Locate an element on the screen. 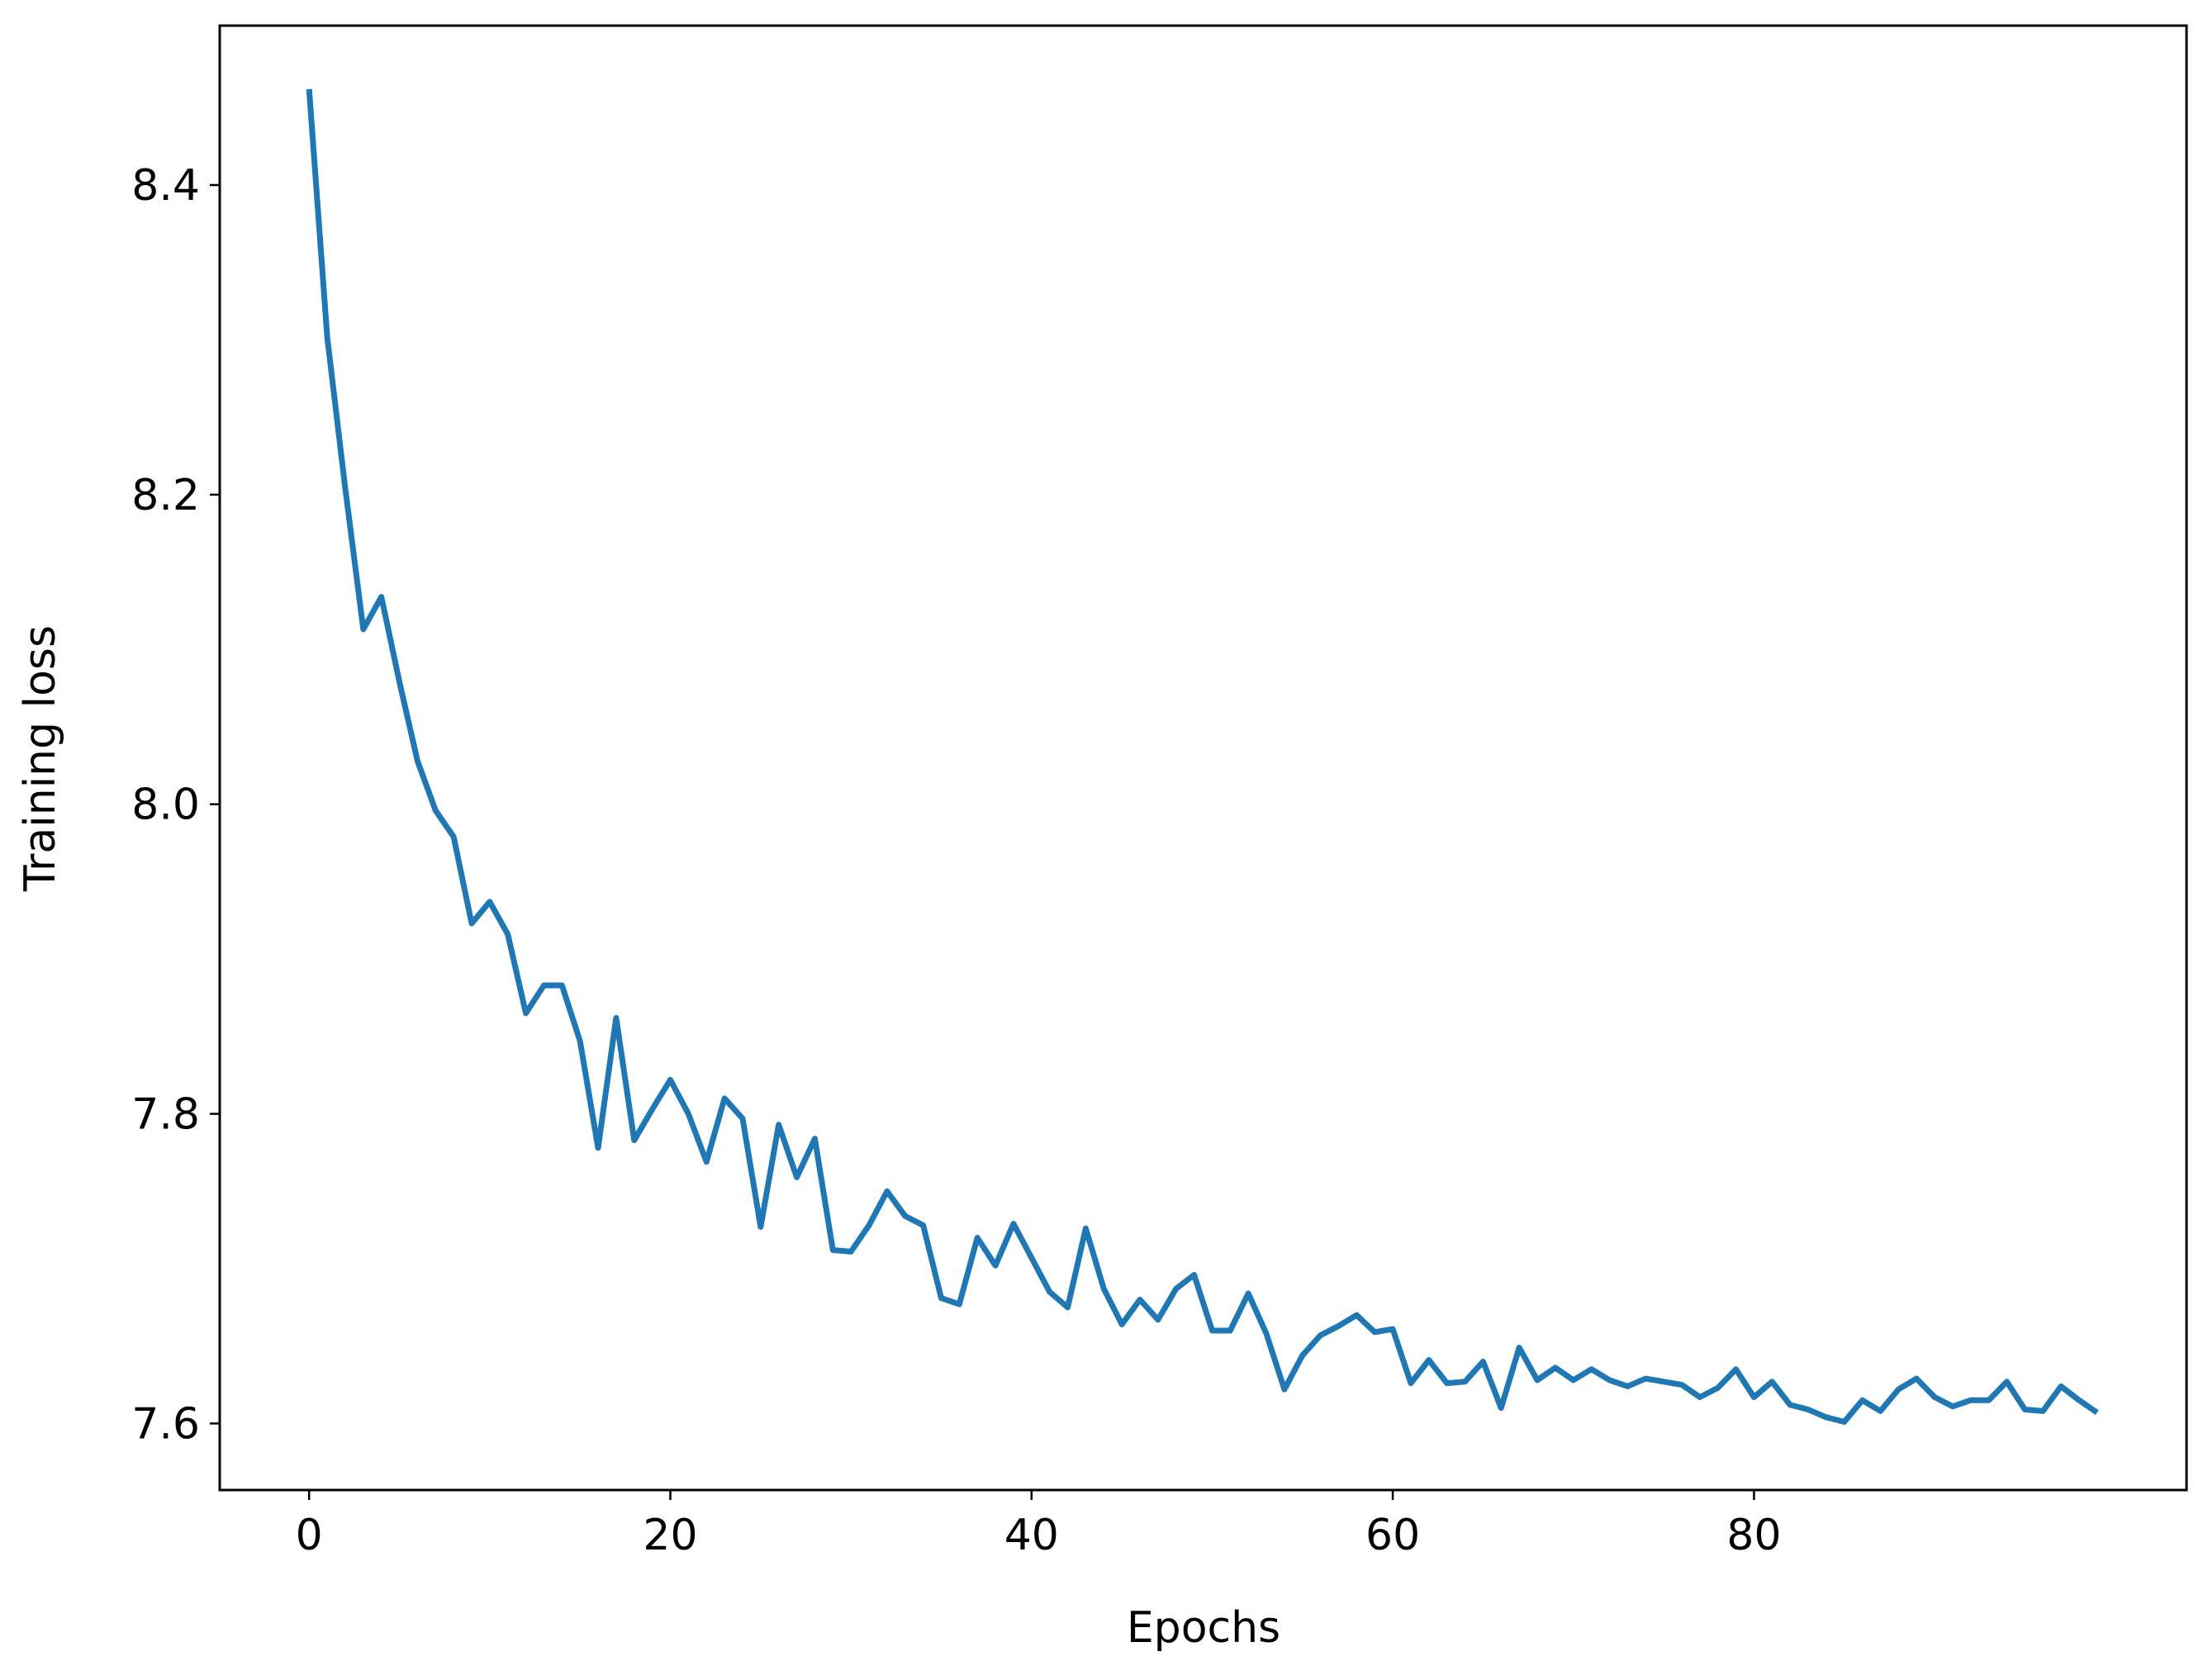 The image size is (2208, 1680). y-tick-label: 8.2 is located at coordinates (165, 495).